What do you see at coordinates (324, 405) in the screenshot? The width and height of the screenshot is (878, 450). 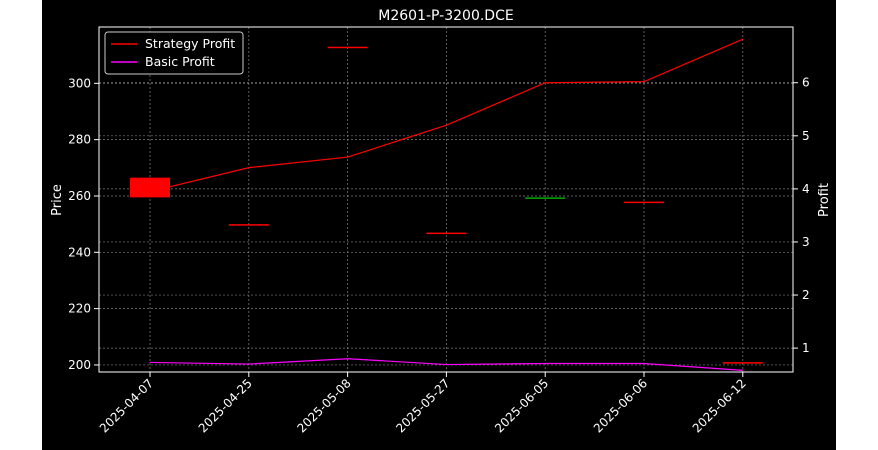 I see `x-tick-label: 2025-05-08` at bounding box center [324, 405].